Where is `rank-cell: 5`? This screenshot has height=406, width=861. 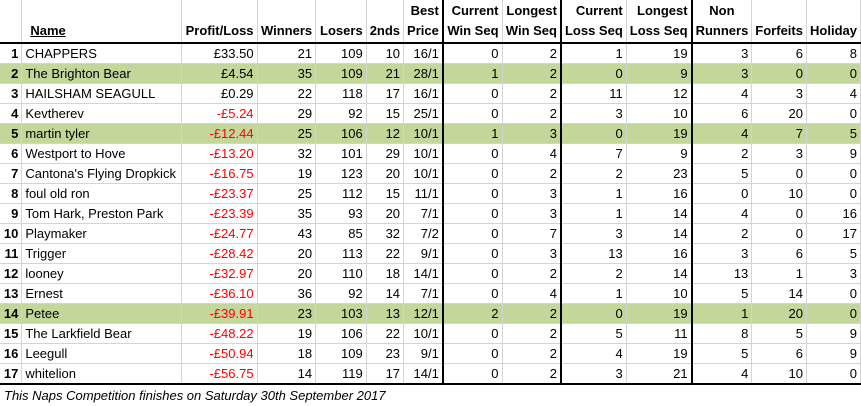
rank-cell: 5 is located at coordinates (11, 133).